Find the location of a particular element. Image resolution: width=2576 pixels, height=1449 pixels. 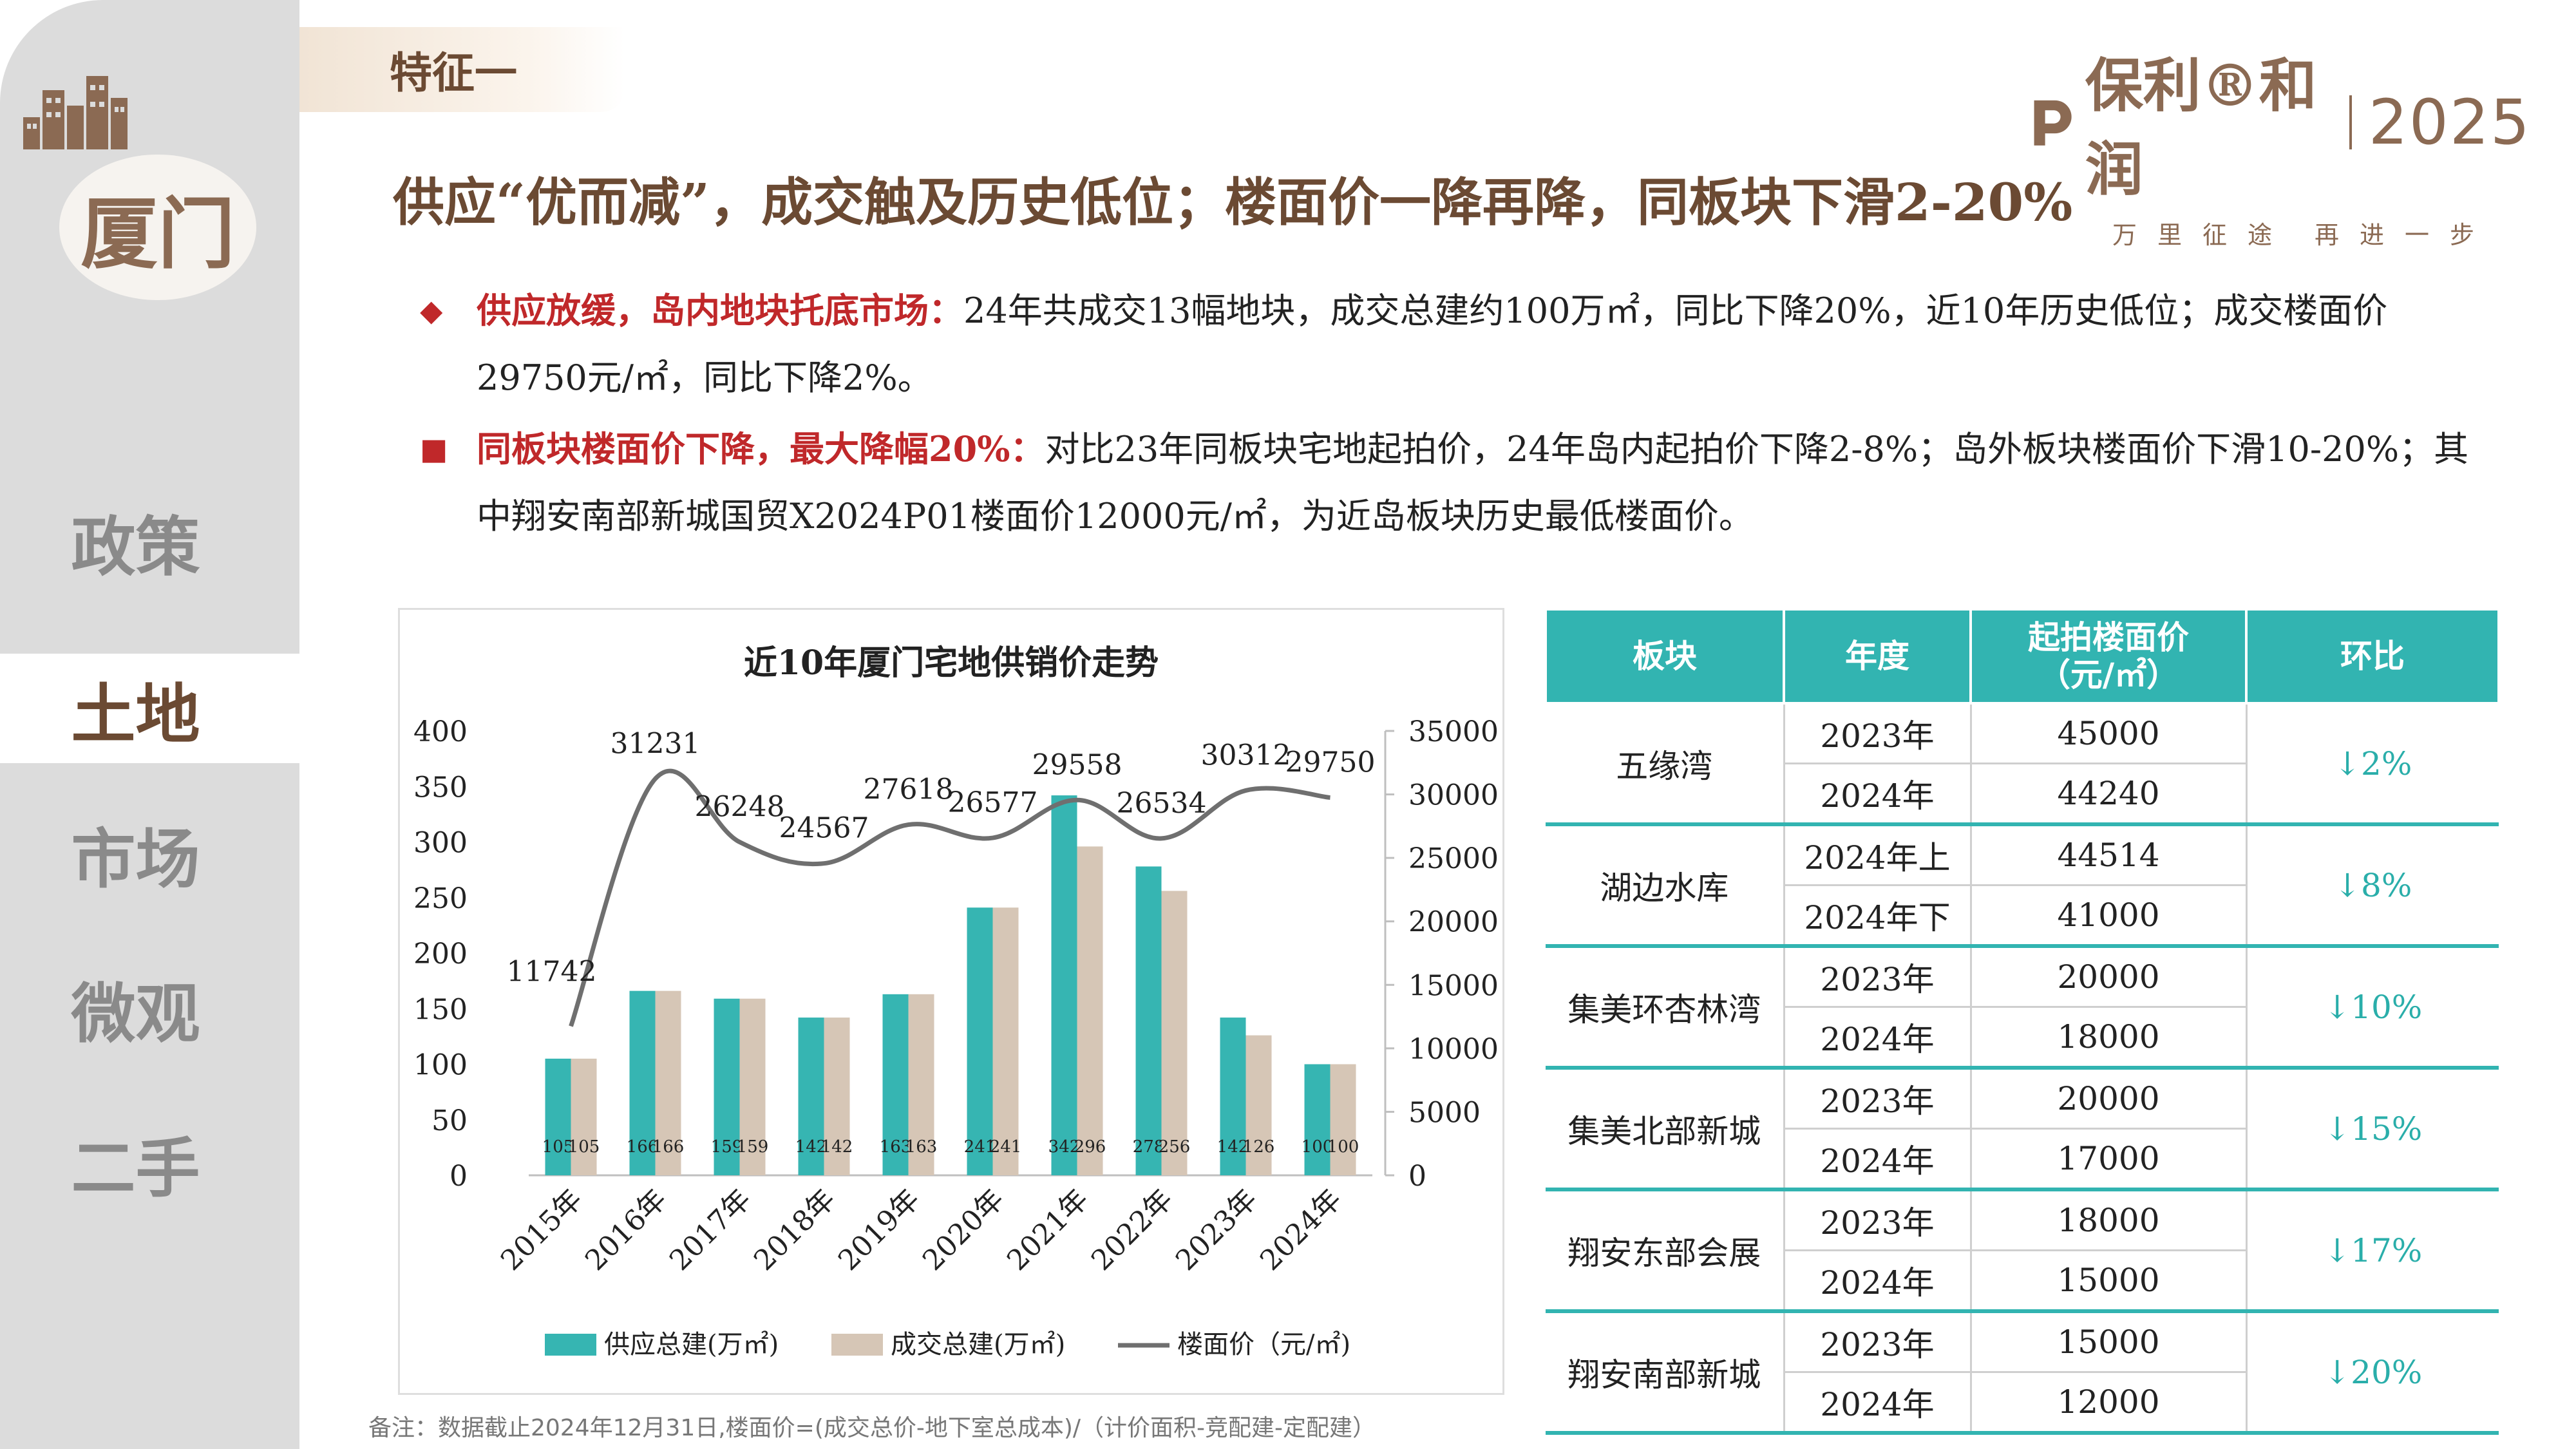

sidebar: 厦门 政策 土地 市场 微观 二手 is located at coordinates (149, 724).